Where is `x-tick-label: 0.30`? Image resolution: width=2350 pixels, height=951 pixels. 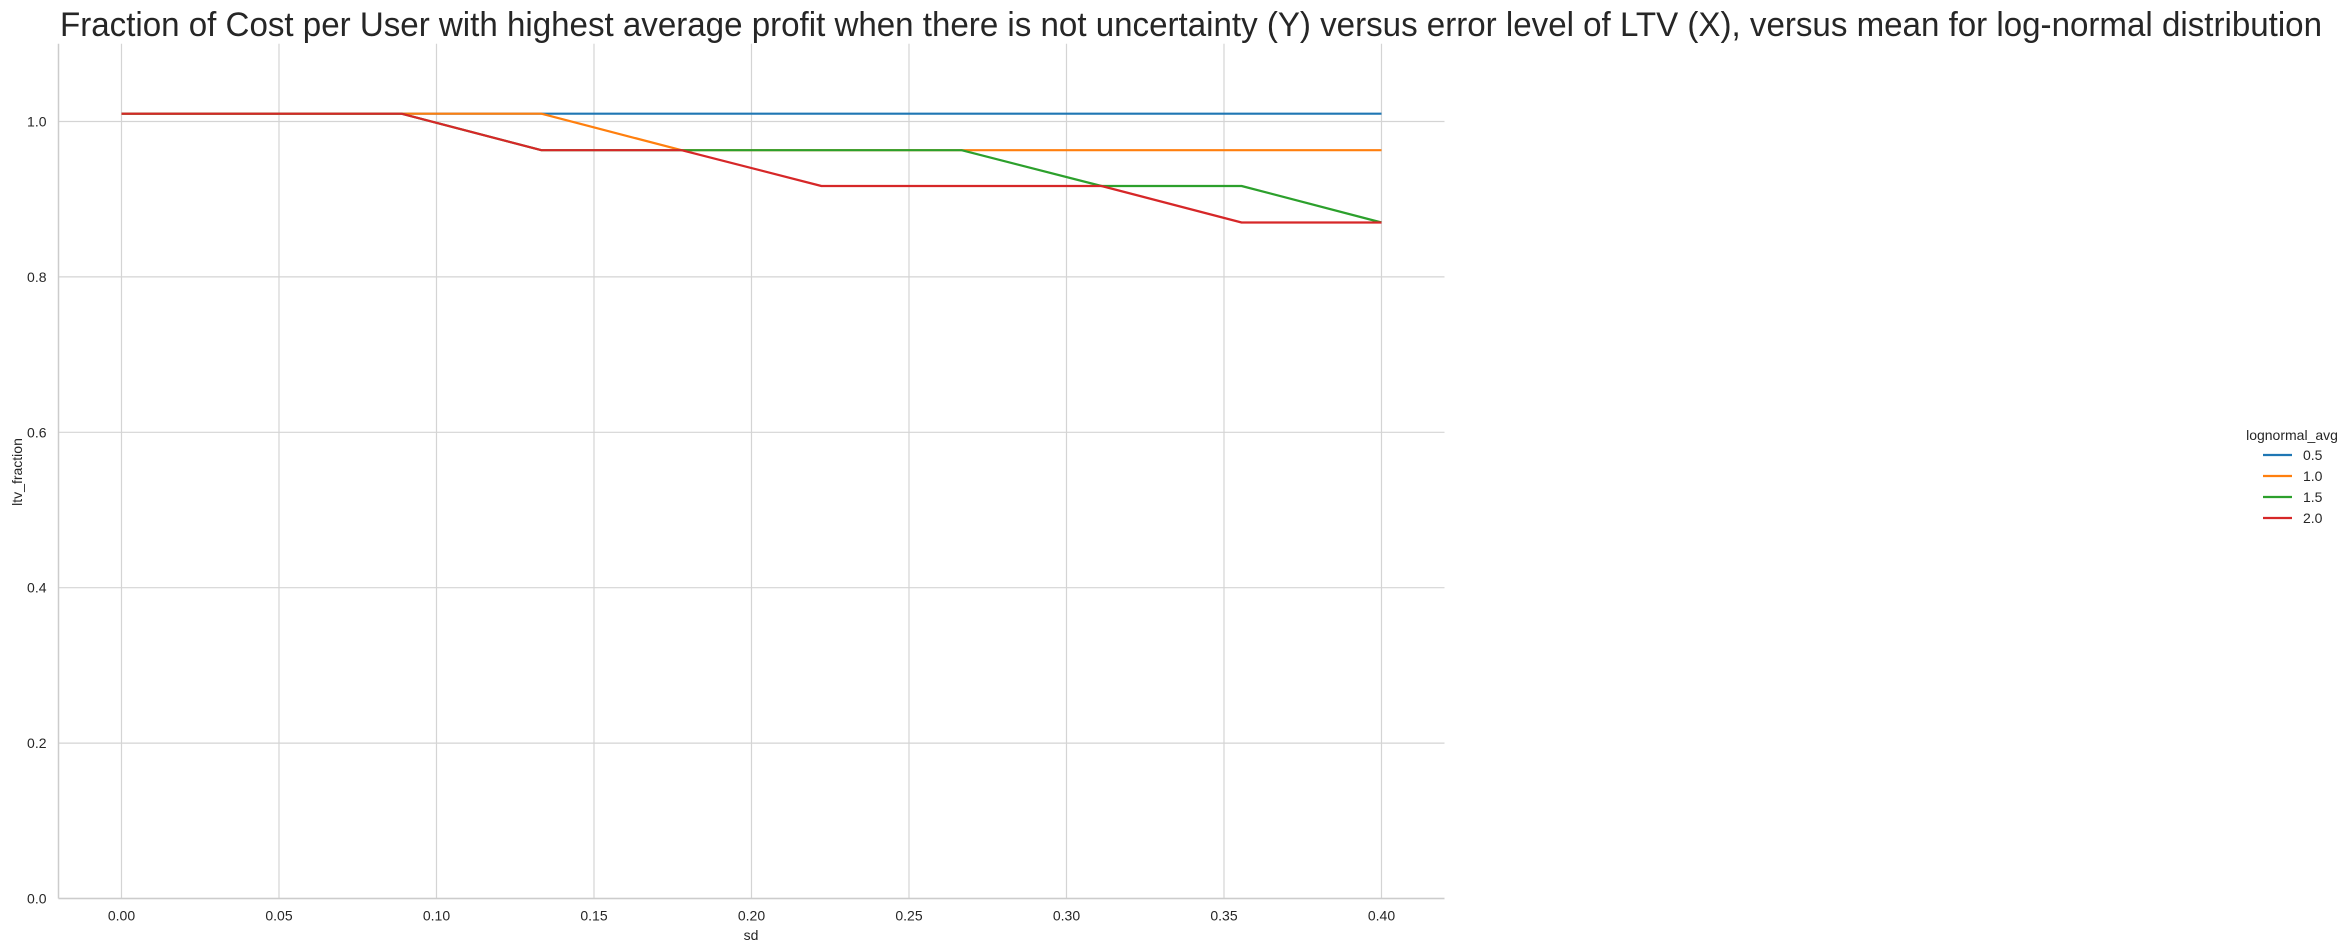 x-tick-label: 0.30 is located at coordinates (1066, 916).